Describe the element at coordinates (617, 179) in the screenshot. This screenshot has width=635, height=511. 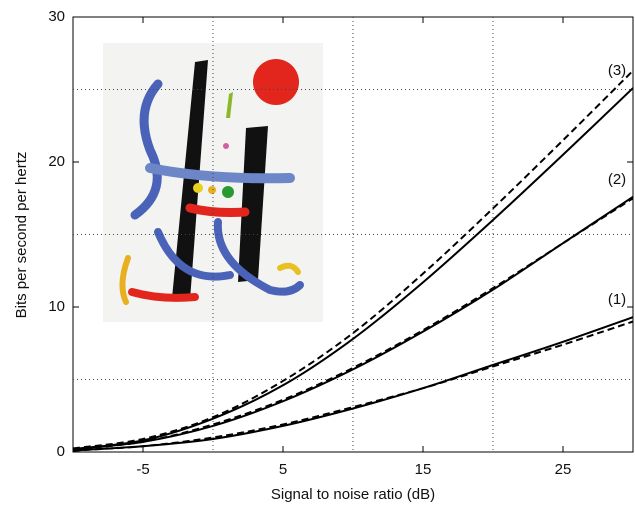
I see `series-label: (2)` at that location.